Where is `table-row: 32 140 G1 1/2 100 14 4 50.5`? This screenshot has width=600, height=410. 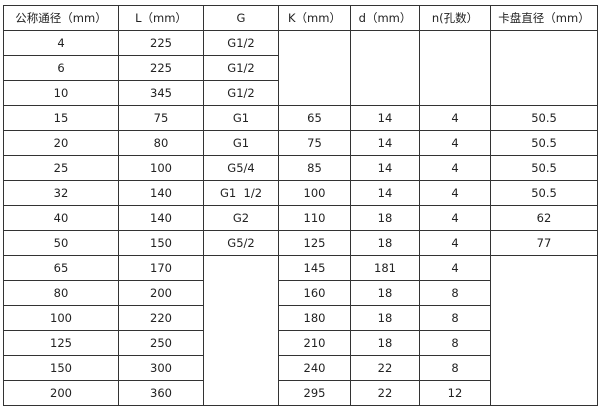
table-row: 32 140 G1 1/2 100 14 4 50.5 is located at coordinates (300, 193).